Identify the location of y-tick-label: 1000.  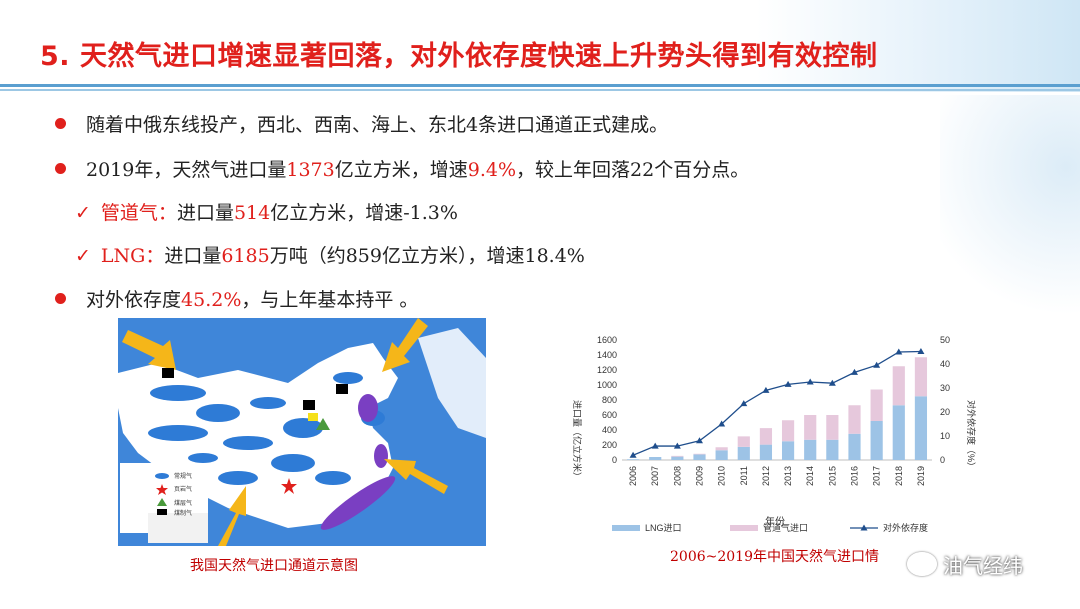
(607, 385).